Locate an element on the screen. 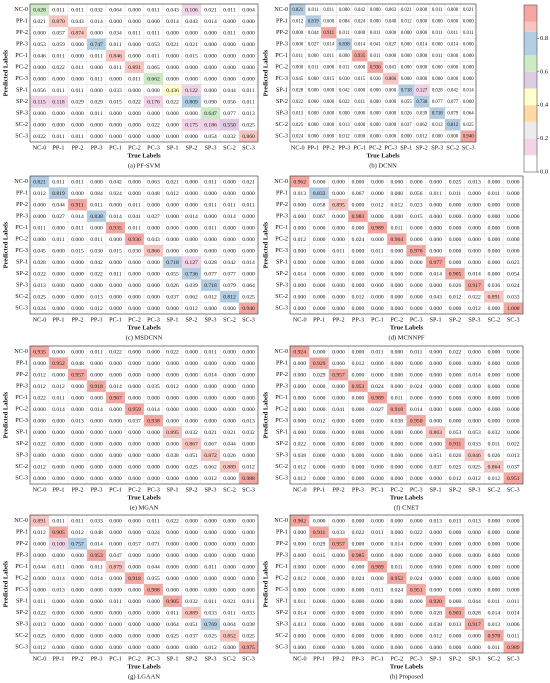 The image size is (550, 683). cell-label: 0.917 is located at coordinates (474, 286).